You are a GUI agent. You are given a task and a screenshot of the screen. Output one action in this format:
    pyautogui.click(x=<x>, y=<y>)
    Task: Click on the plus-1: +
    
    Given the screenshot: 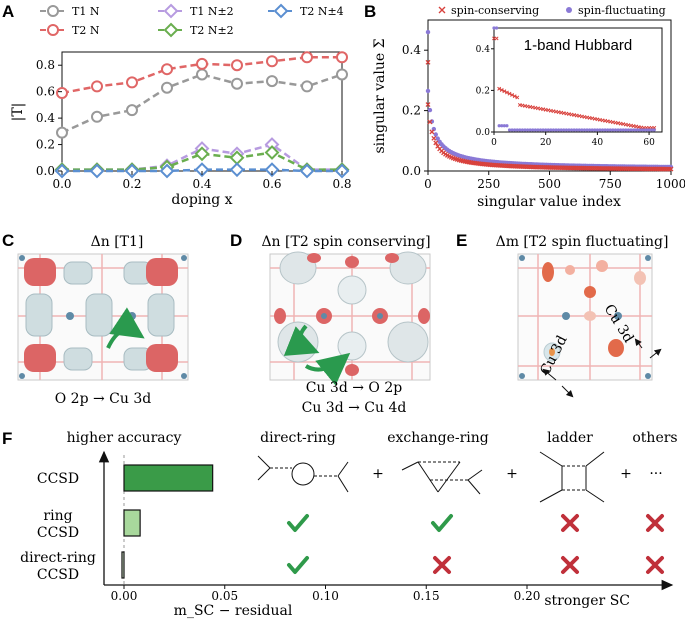 What is the action you would take?
    pyautogui.click(x=378, y=474)
    